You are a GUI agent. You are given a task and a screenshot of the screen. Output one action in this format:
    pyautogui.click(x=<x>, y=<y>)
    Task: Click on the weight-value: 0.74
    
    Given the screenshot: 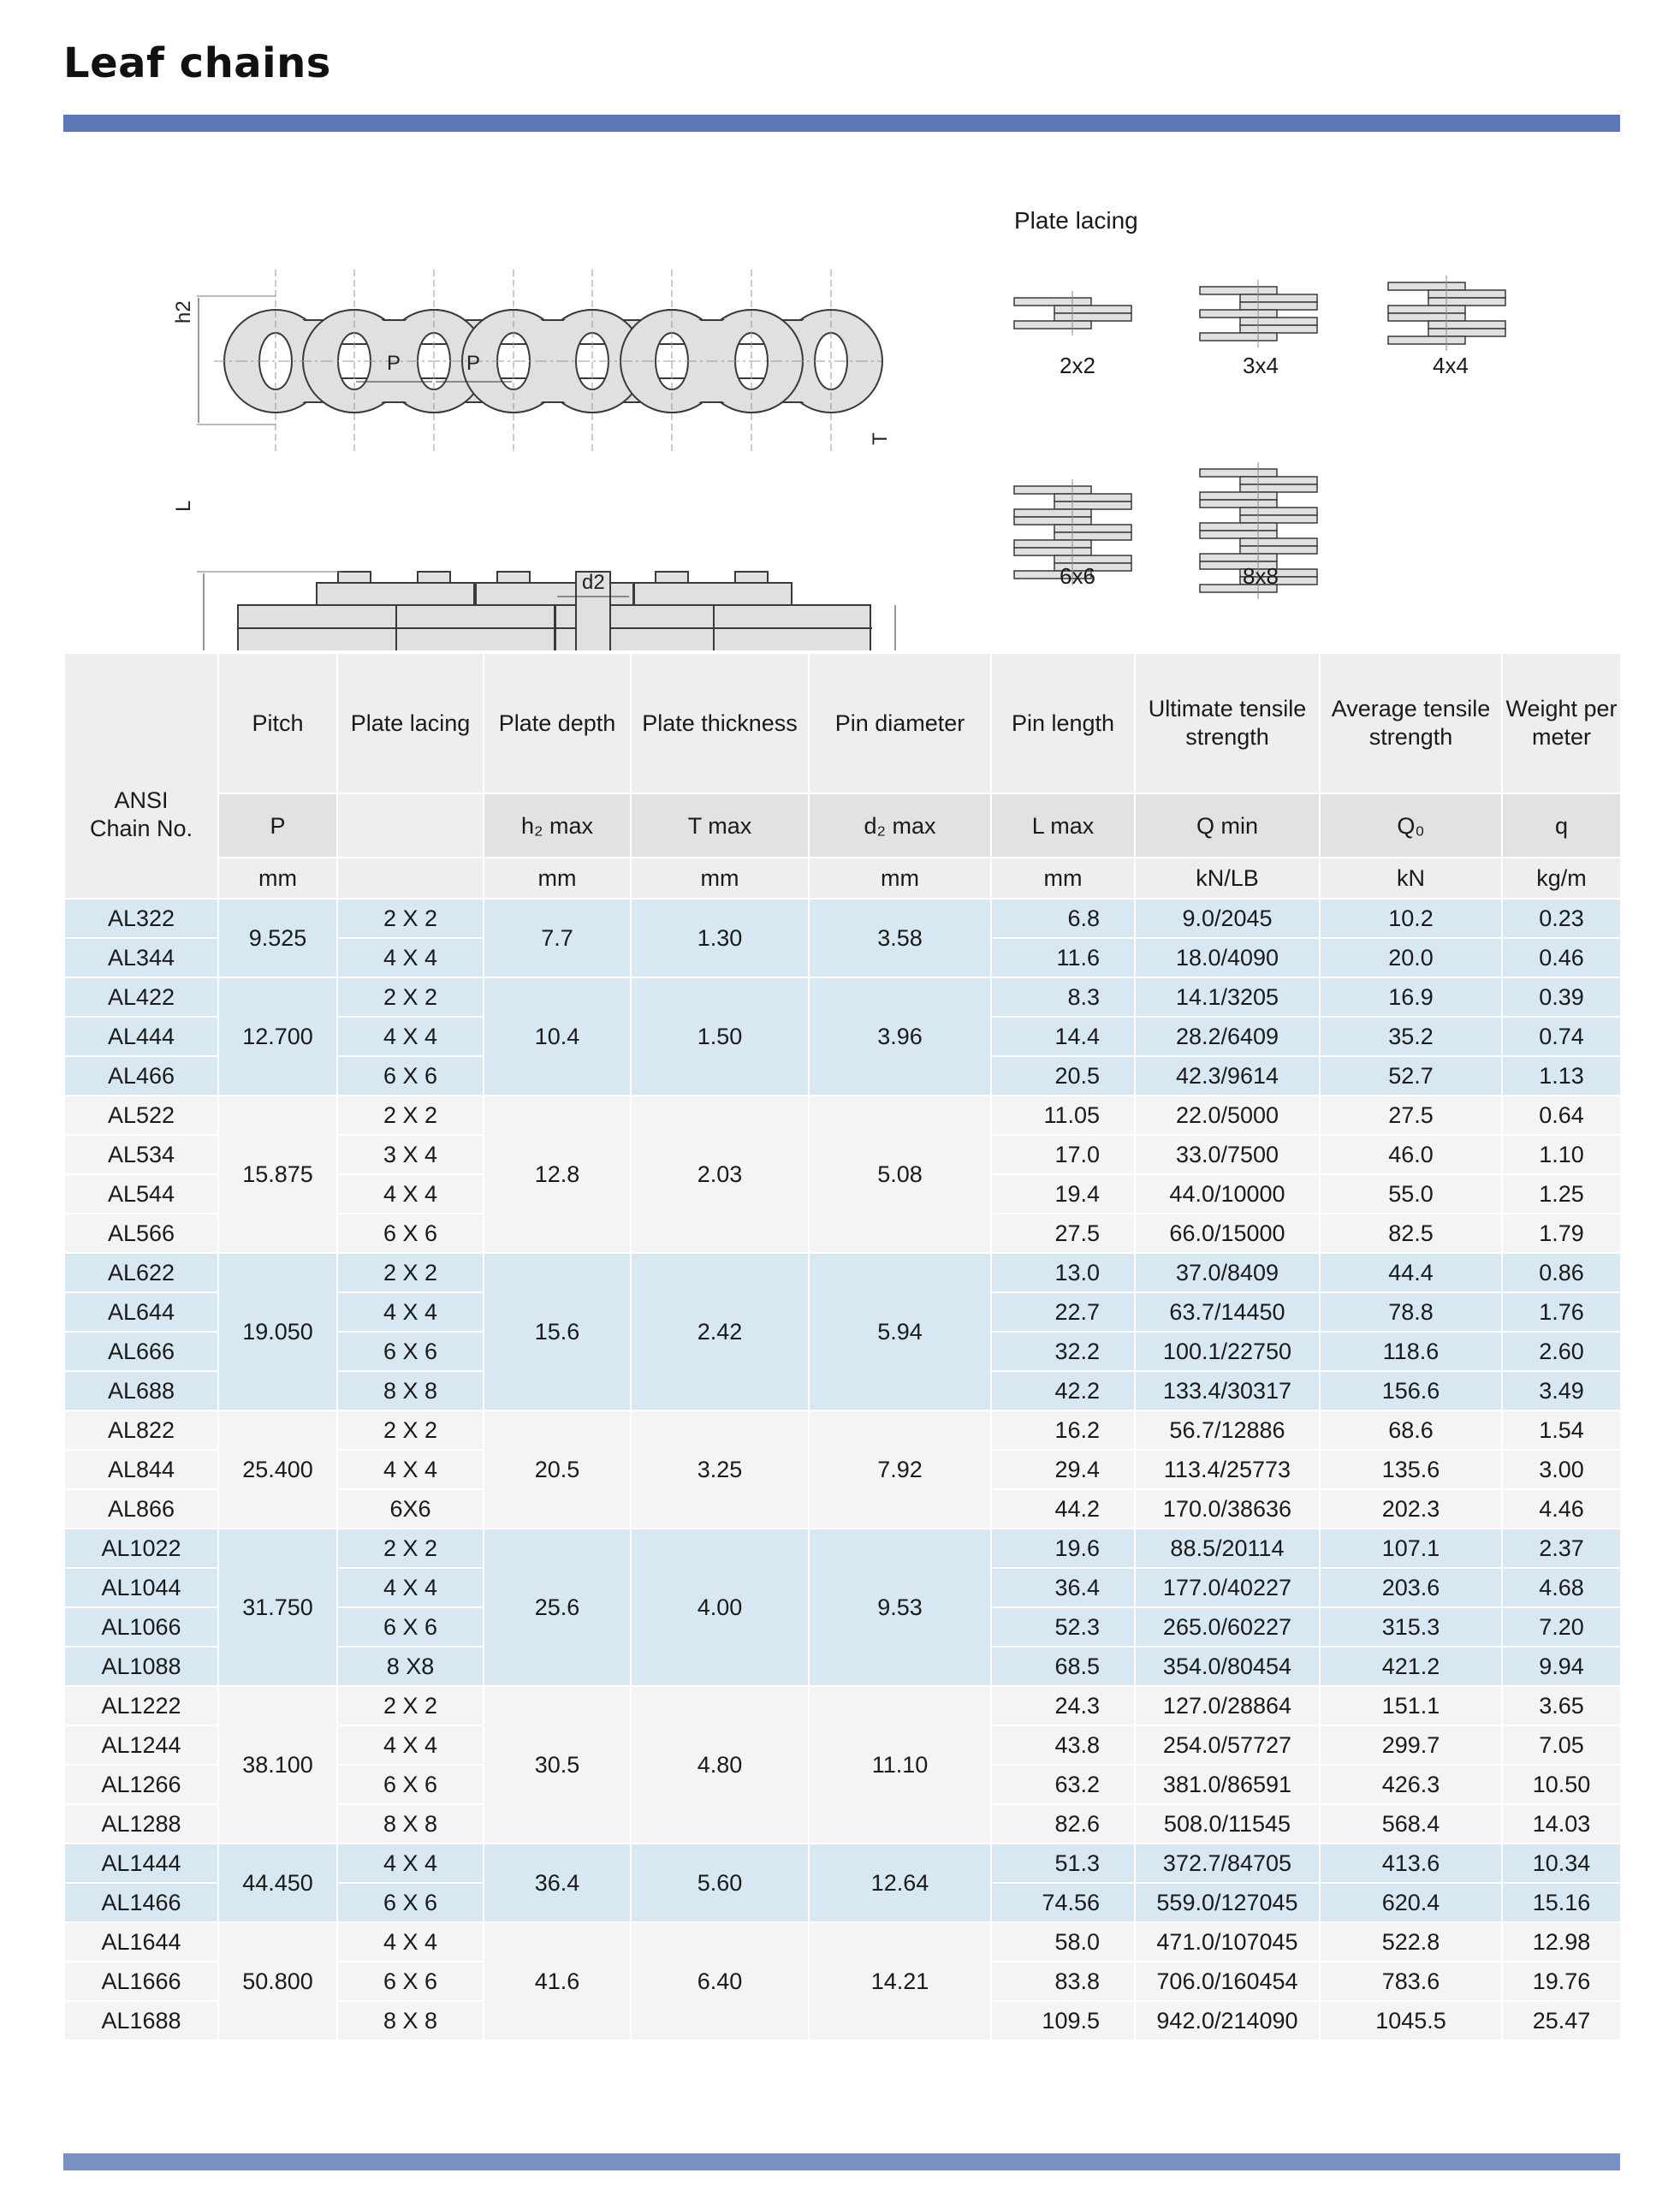 What is the action you would take?
    pyautogui.click(x=1562, y=1036)
    